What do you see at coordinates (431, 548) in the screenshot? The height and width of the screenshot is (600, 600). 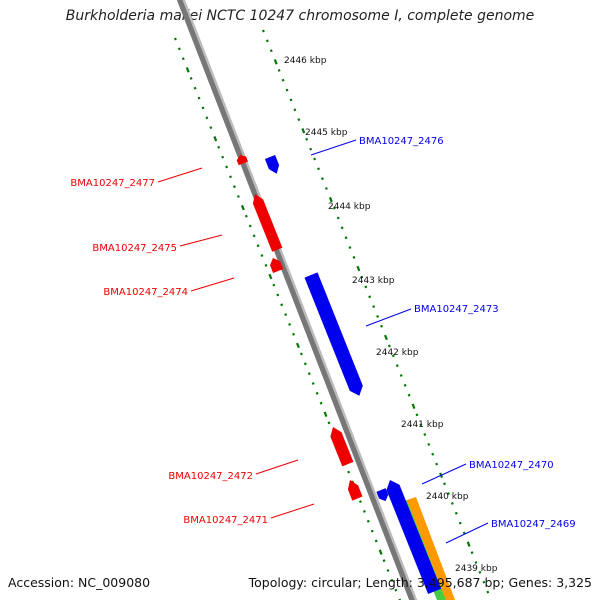 I see `track-orange` at bounding box center [431, 548].